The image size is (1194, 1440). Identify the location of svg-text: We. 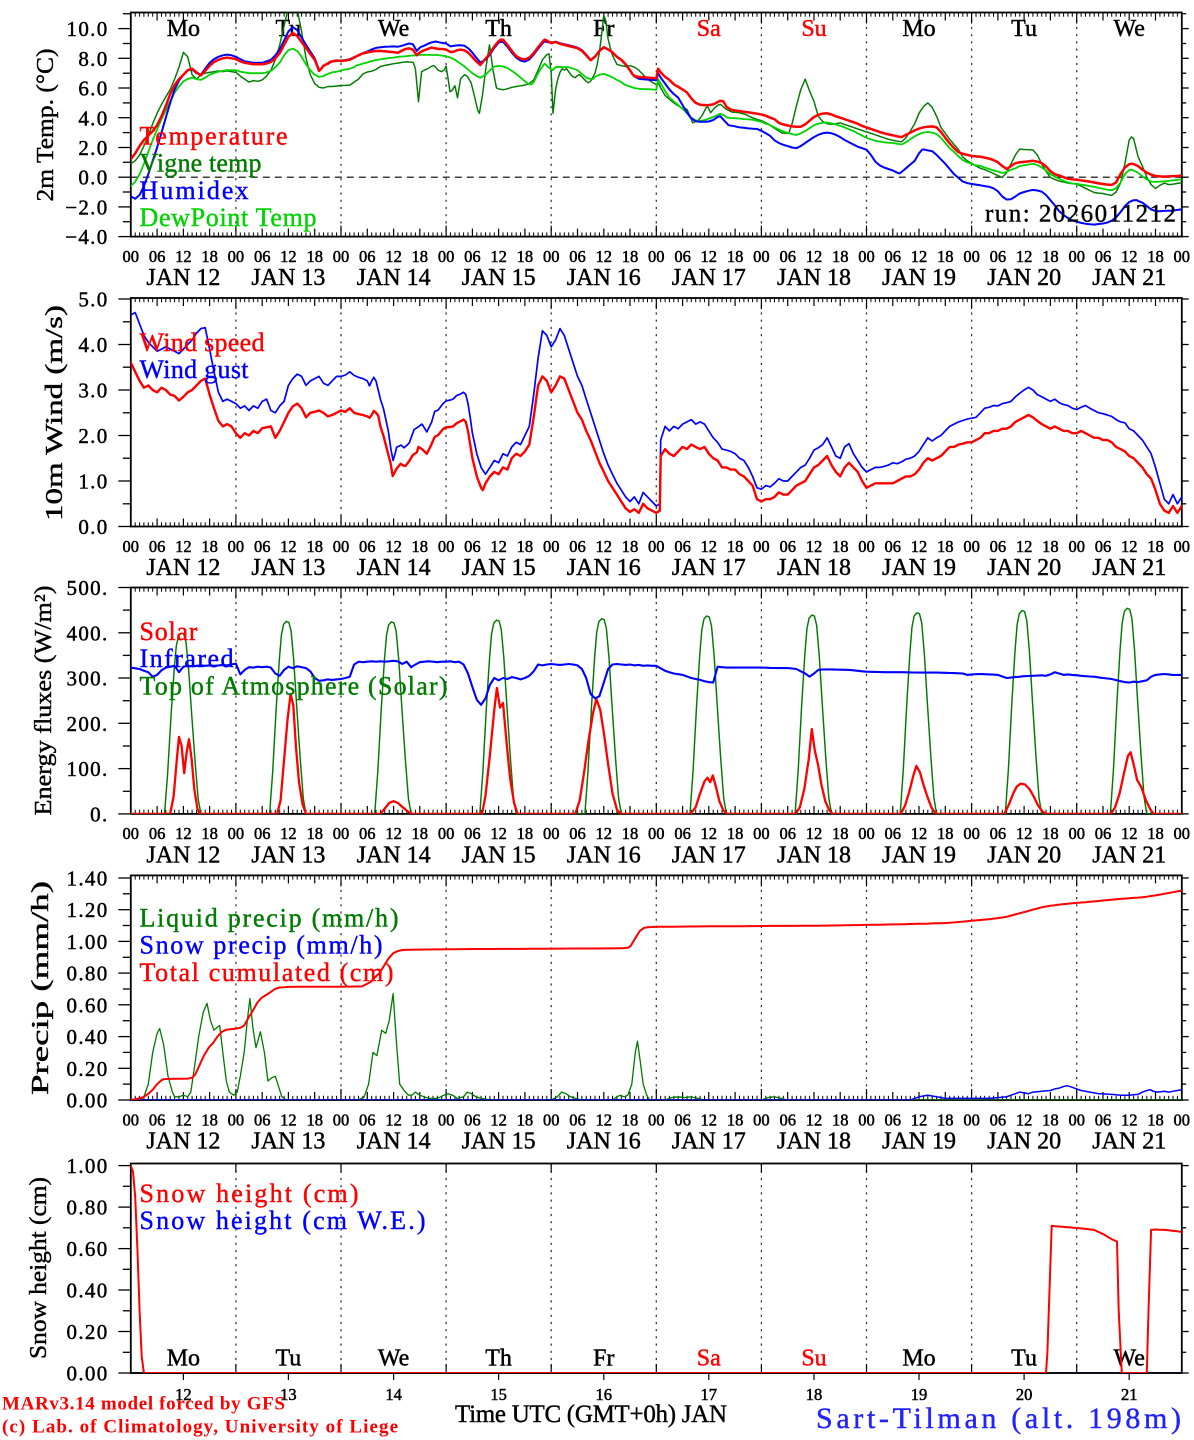
(393, 1358).